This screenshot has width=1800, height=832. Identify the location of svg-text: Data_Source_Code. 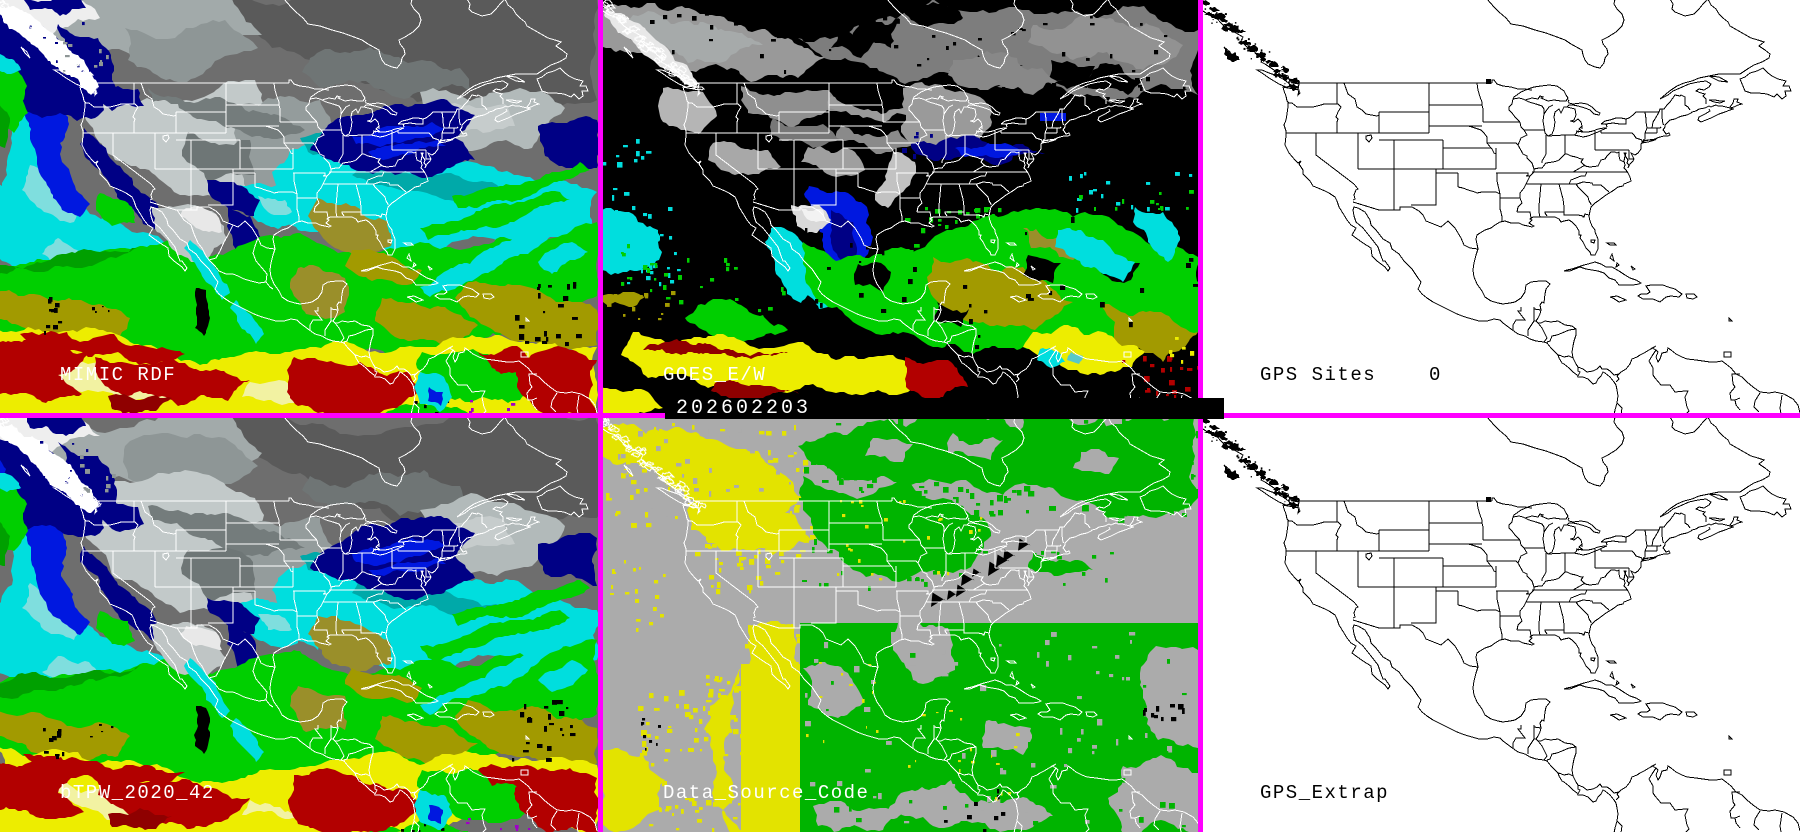
(766, 793).